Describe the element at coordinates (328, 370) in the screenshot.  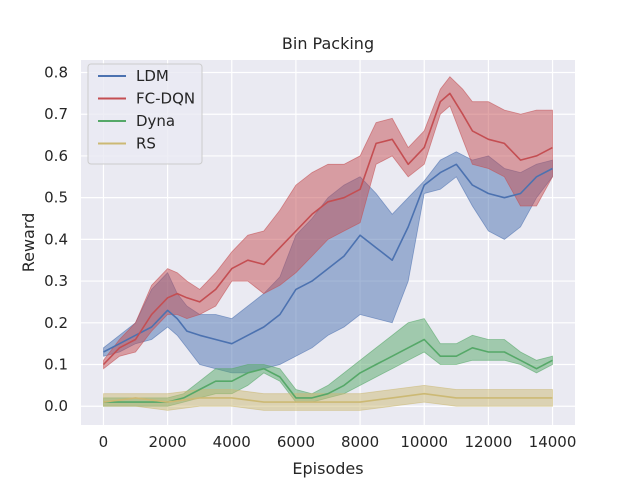
I see `line-dyna` at that location.